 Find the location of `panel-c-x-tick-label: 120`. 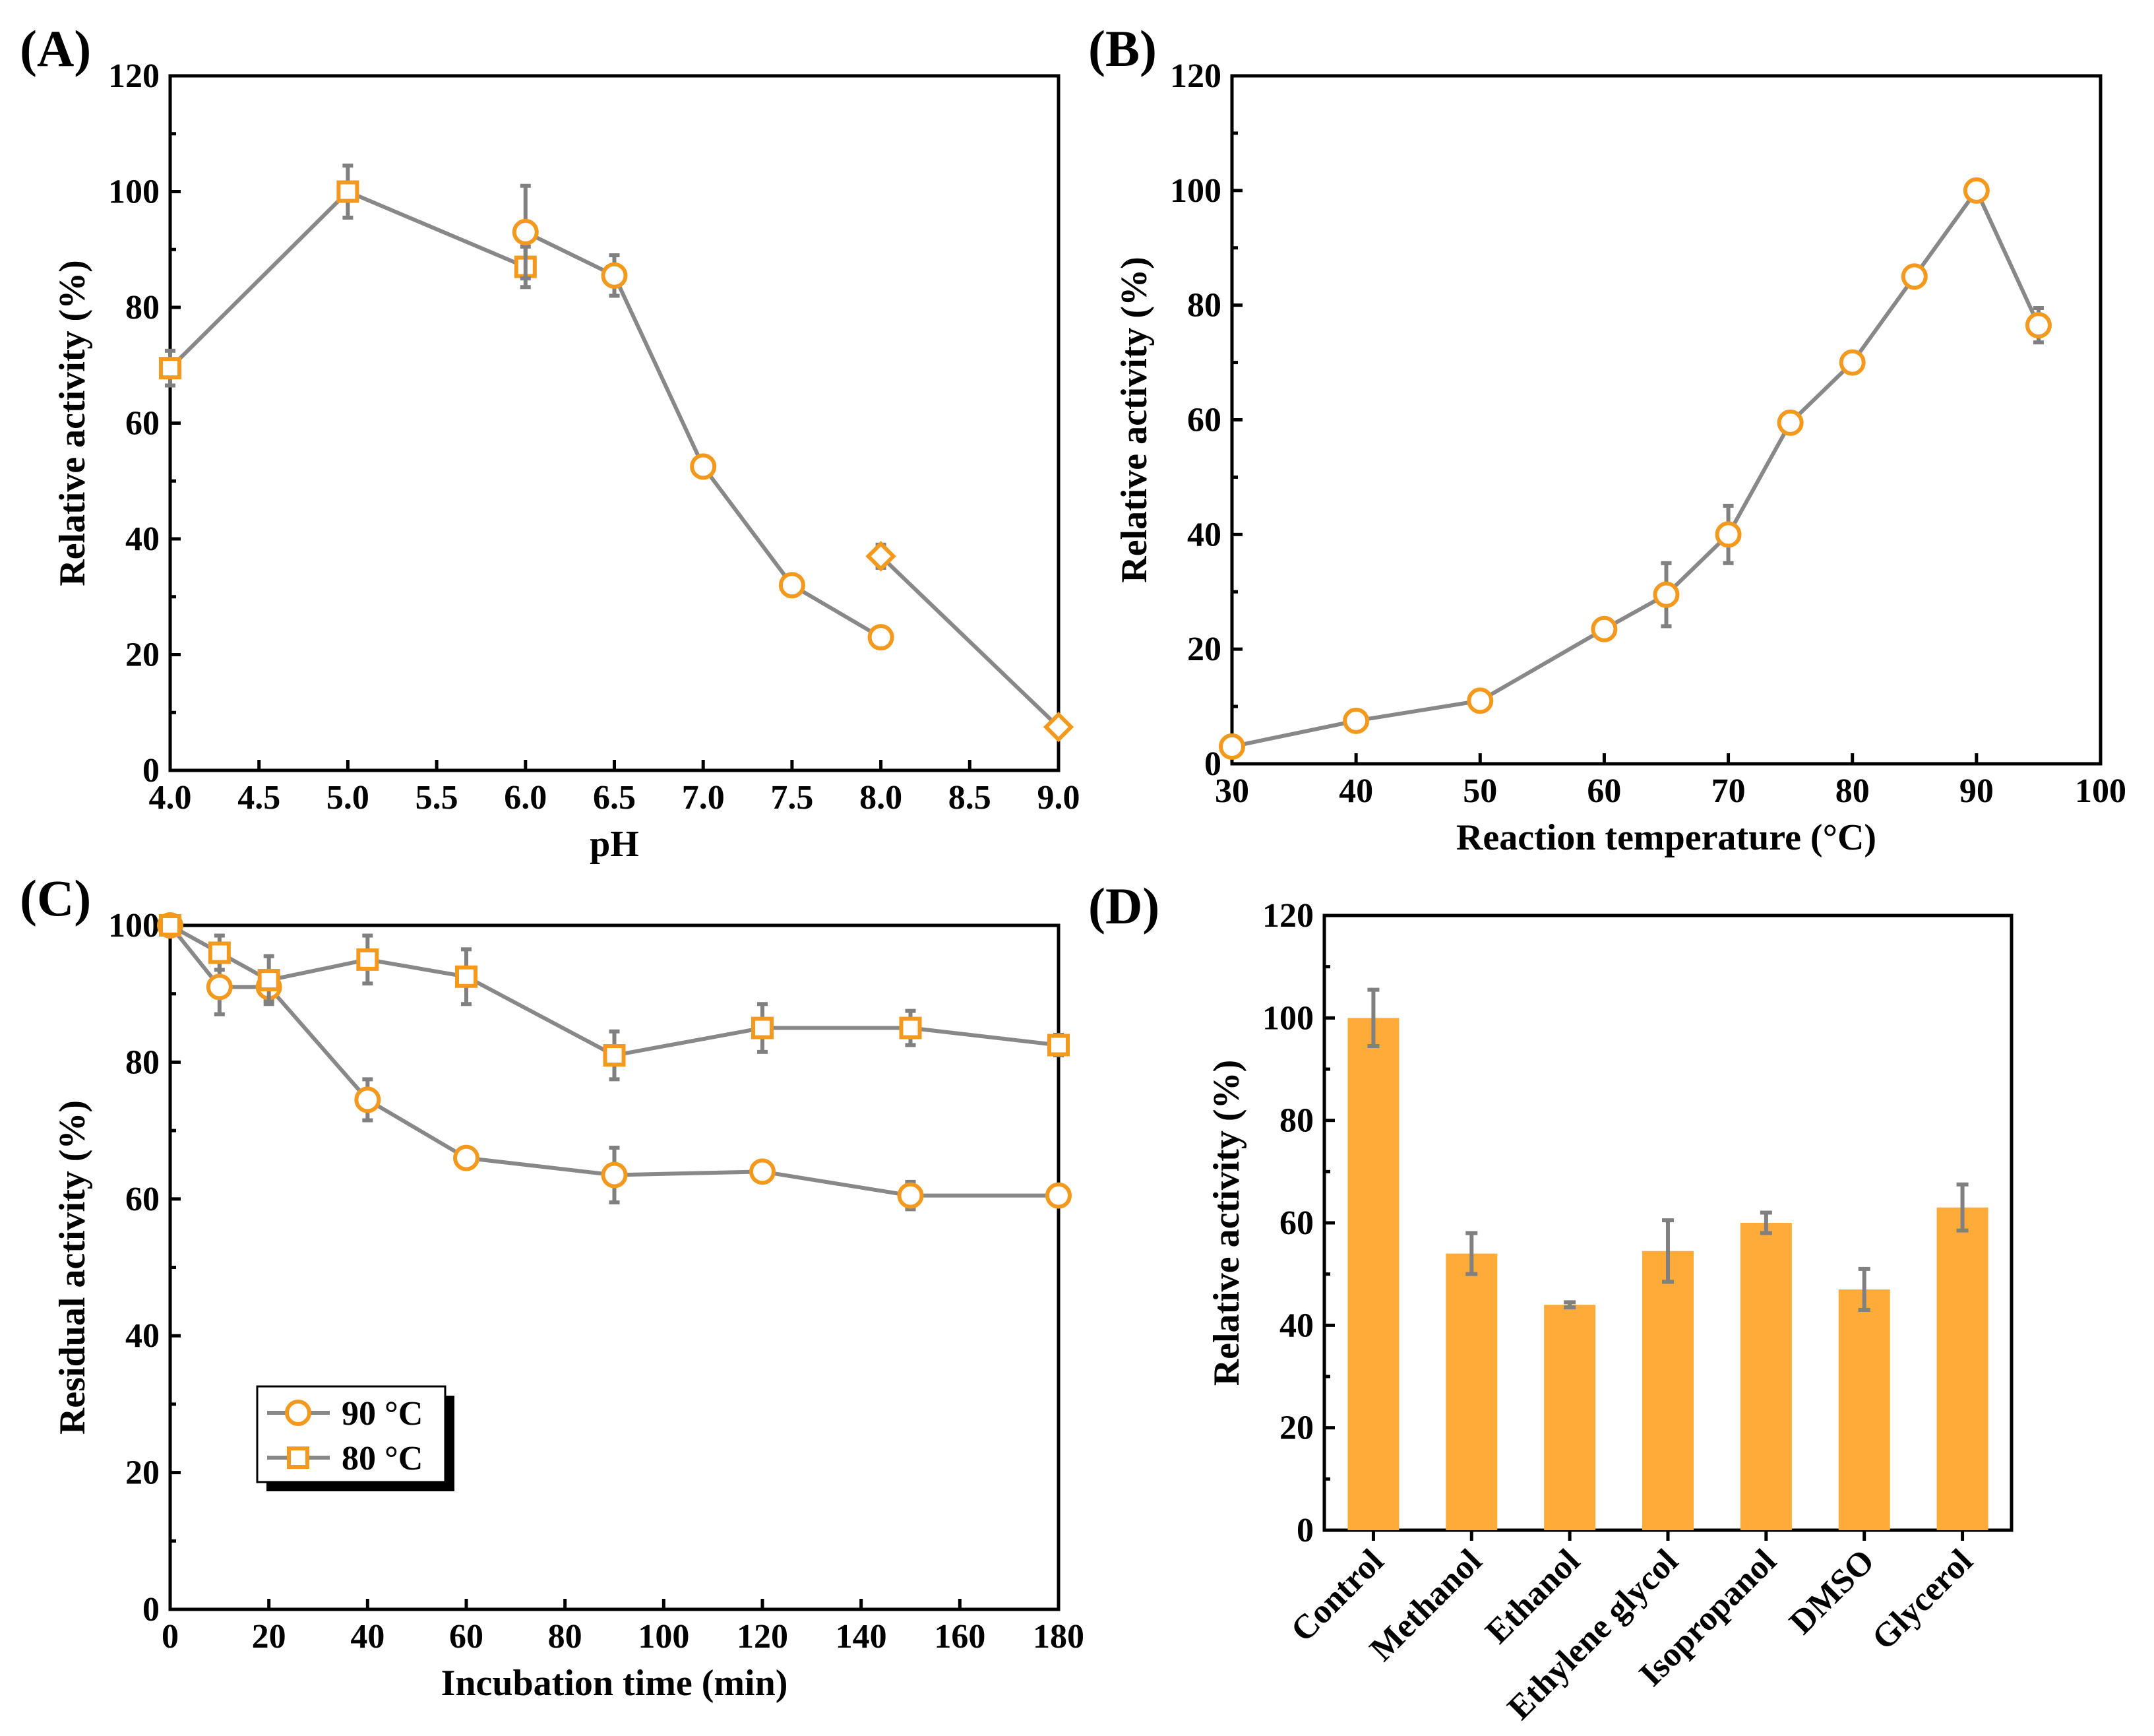

panel-c-x-tick-label: 120 is located at coordinates (762, 1637).